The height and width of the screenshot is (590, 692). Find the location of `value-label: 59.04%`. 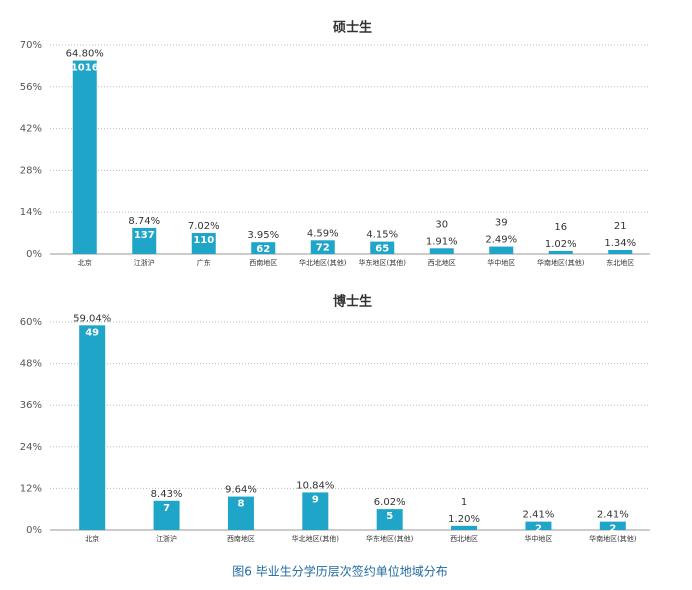

value-label: 59.04% is located at coordinates (92, 318).